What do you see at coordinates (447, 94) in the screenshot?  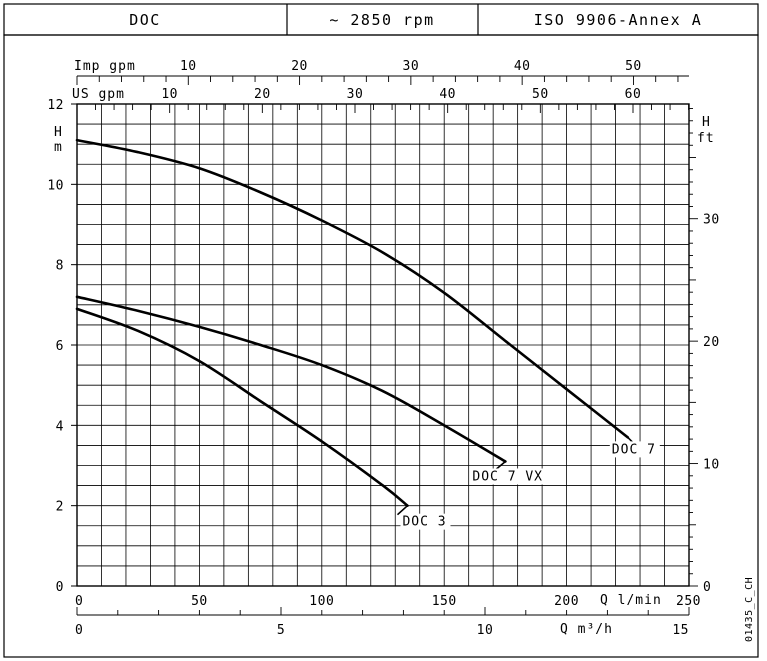 I see `us-gpm-tick-label: 40` at bounding box center [447, 94].